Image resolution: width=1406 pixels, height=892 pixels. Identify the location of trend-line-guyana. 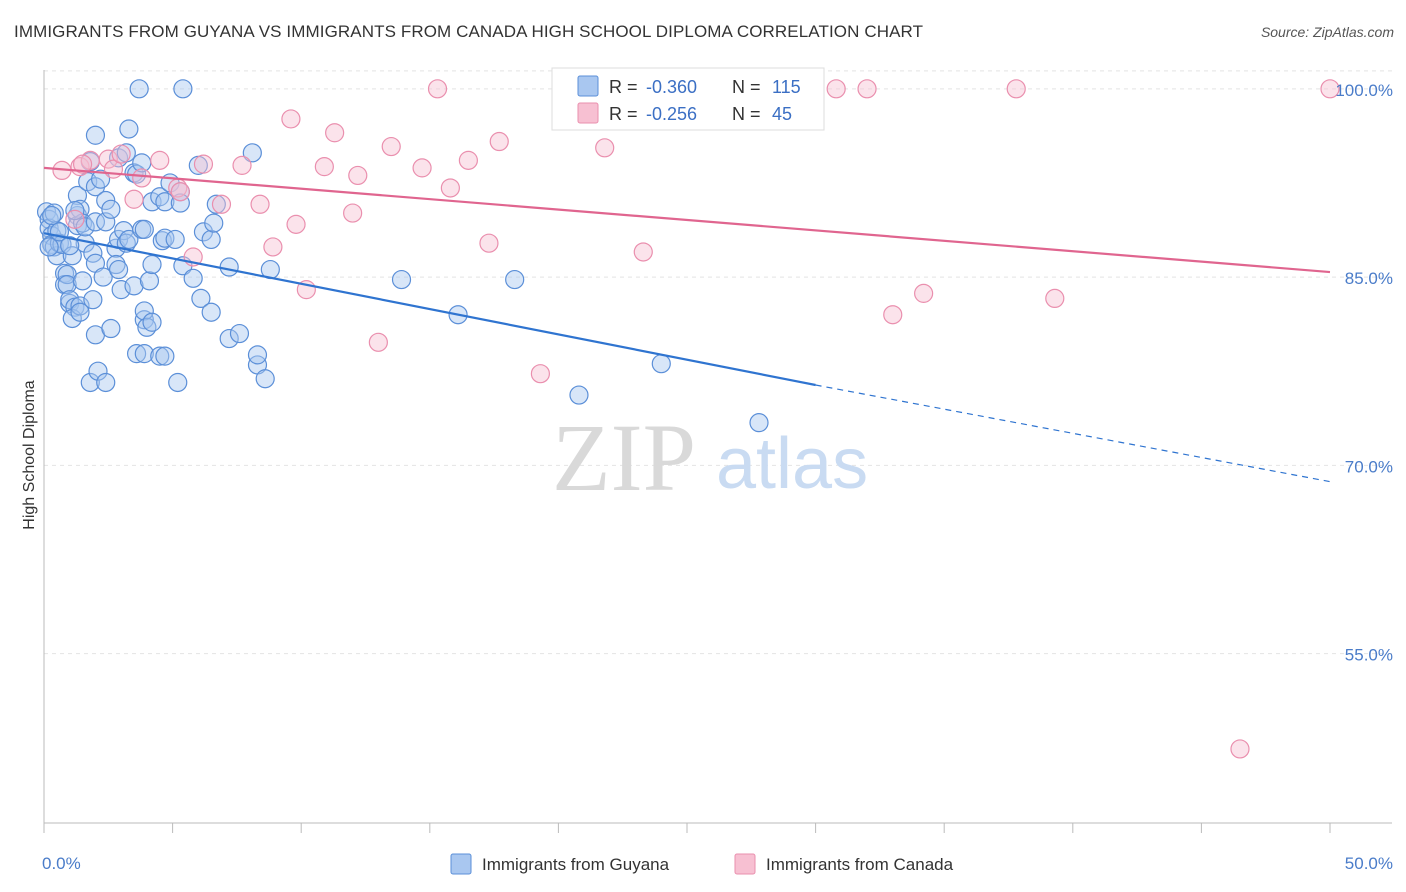
(429, 309).